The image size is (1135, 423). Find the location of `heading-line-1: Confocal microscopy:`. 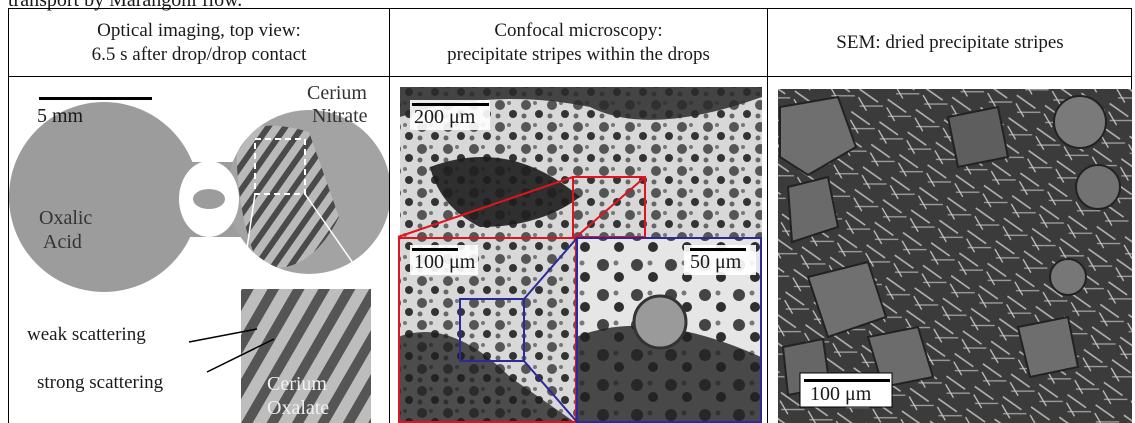

heading-line-1: Confocal microscopy: is located at coordinates (578, 30).